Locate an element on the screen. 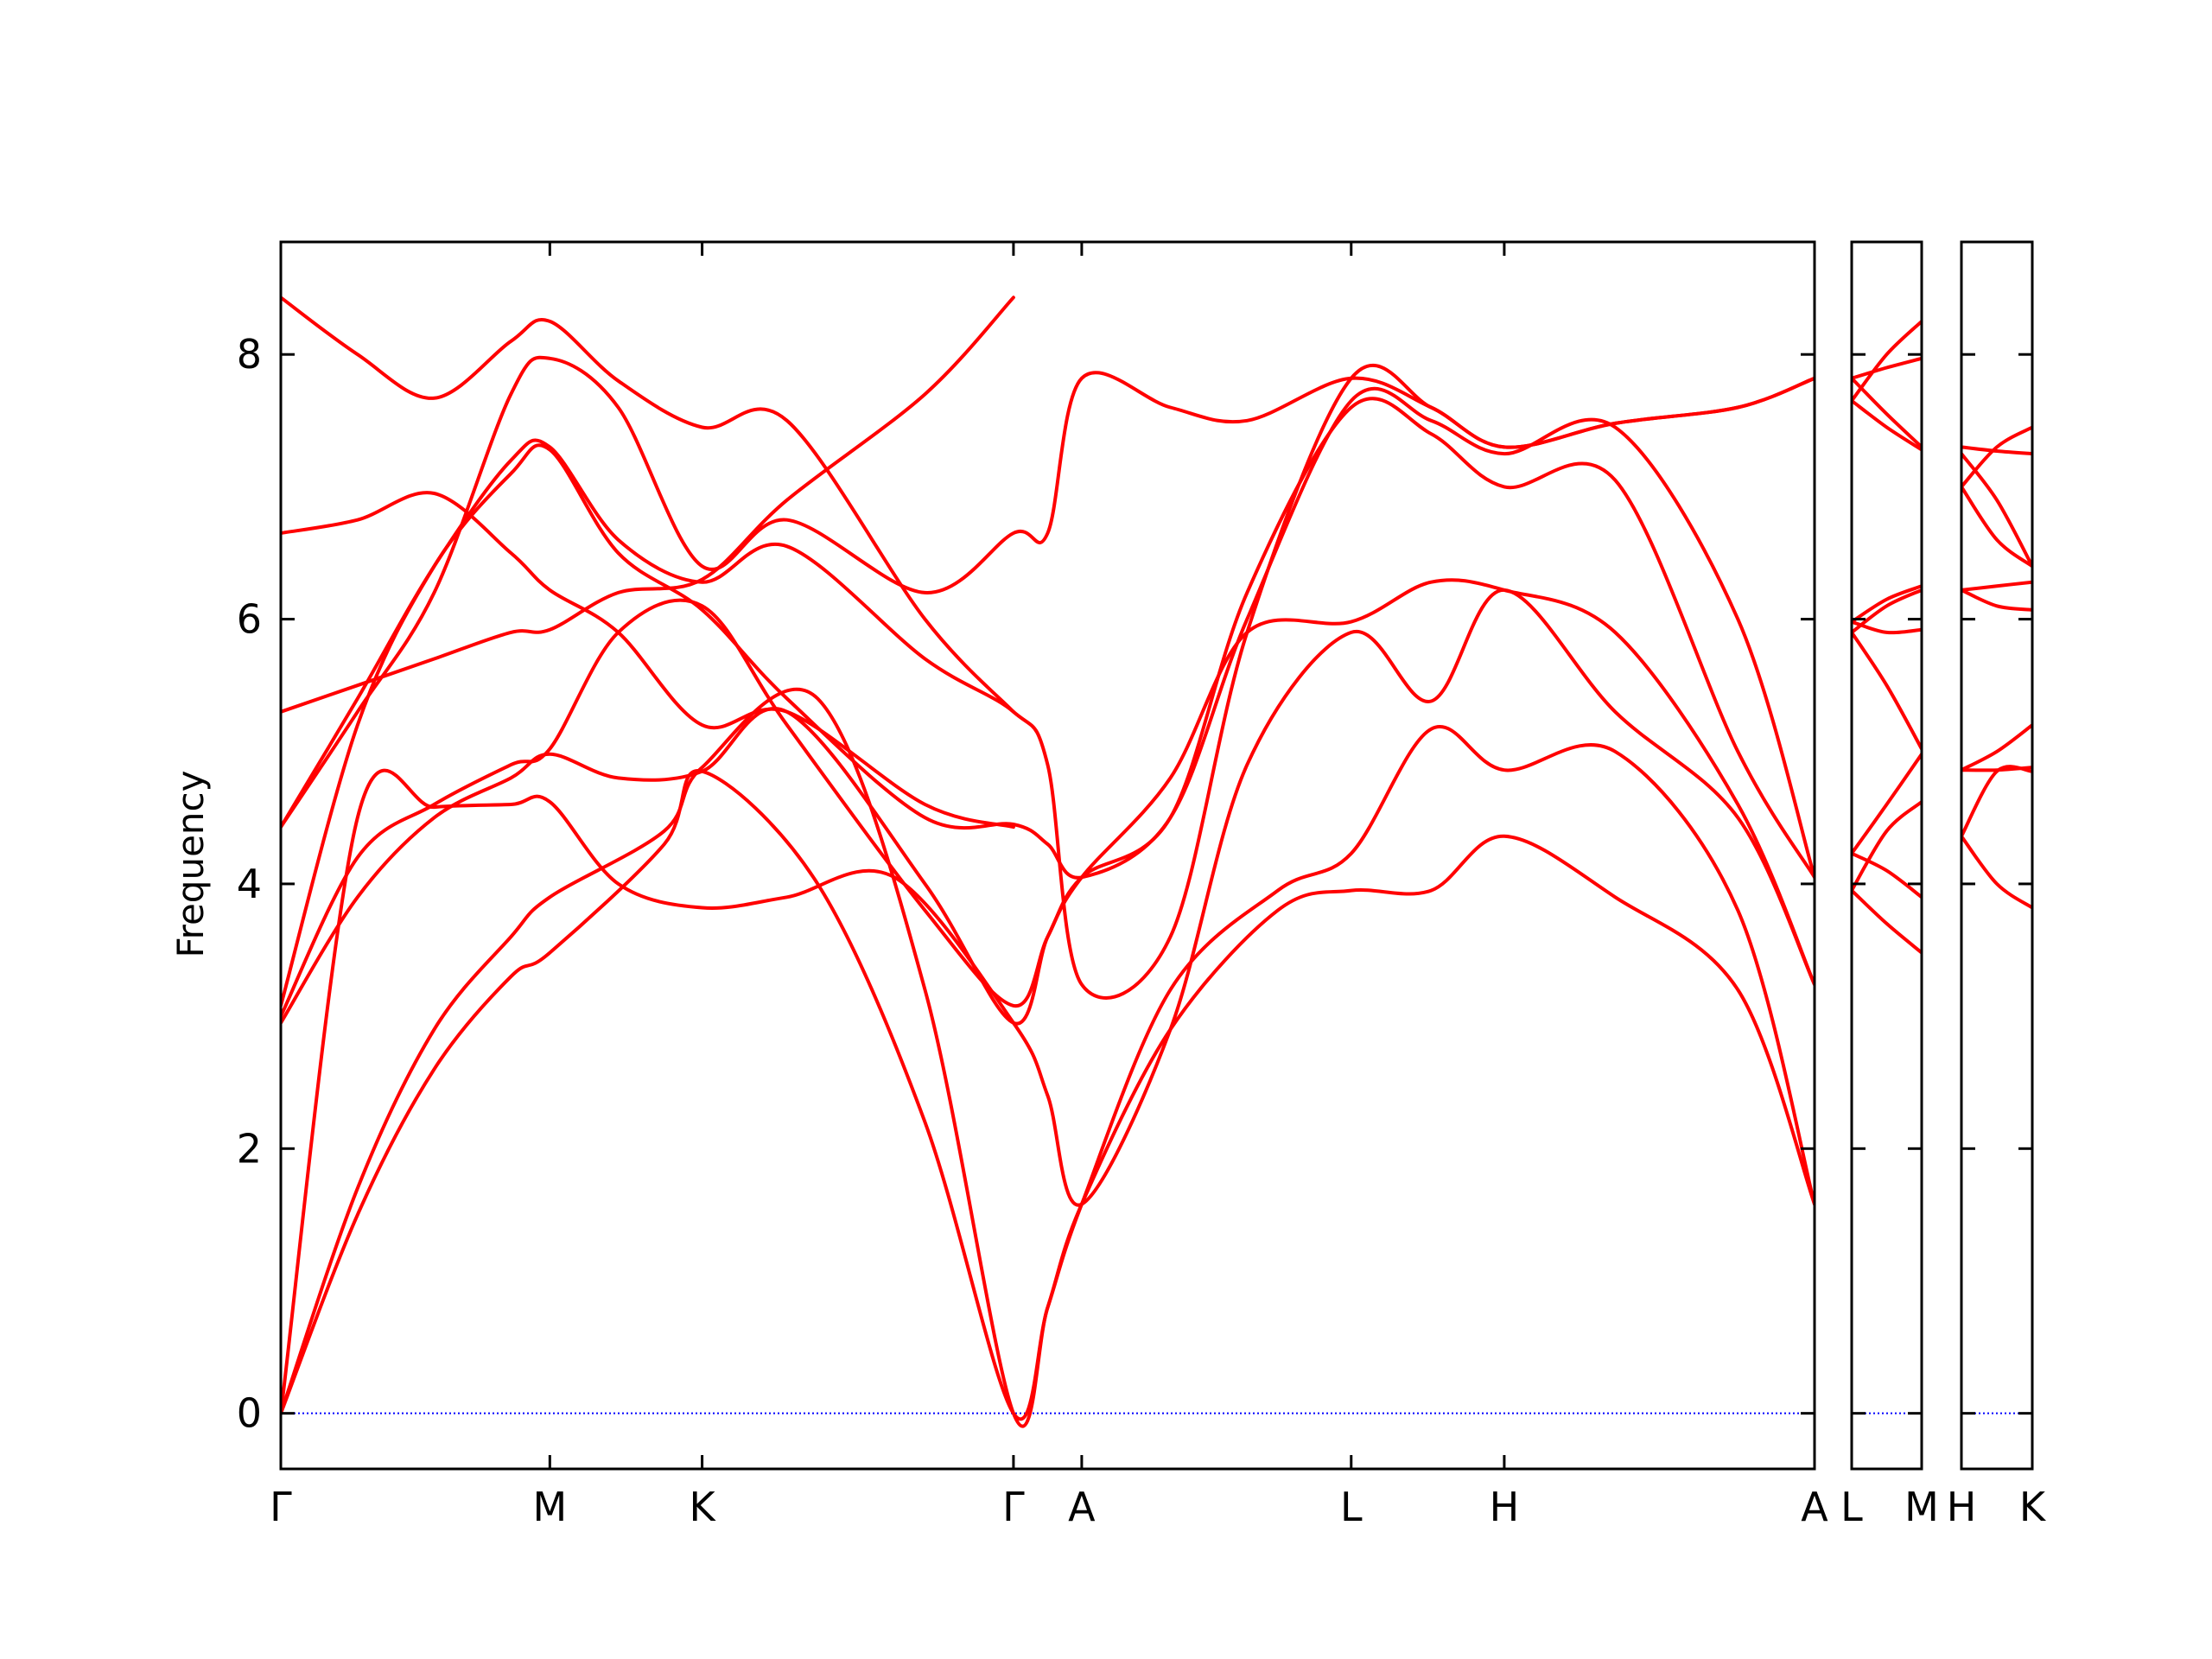 The width and height of the screenshot is (2212, 1659). y-axis-label: Frequency is located at coordinates (190, 864).